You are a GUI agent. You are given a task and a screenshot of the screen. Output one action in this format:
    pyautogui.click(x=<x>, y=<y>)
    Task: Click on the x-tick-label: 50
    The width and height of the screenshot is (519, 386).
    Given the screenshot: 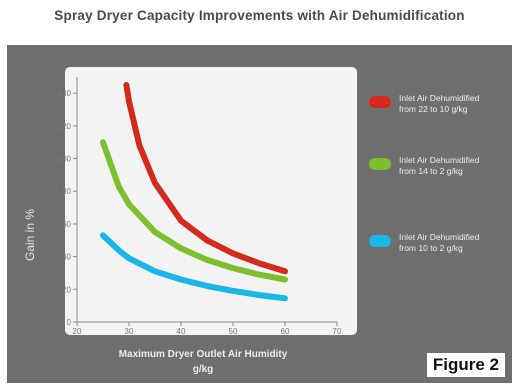 What is the action you would take?
    pyautogui.click(x=233, y=331)
    